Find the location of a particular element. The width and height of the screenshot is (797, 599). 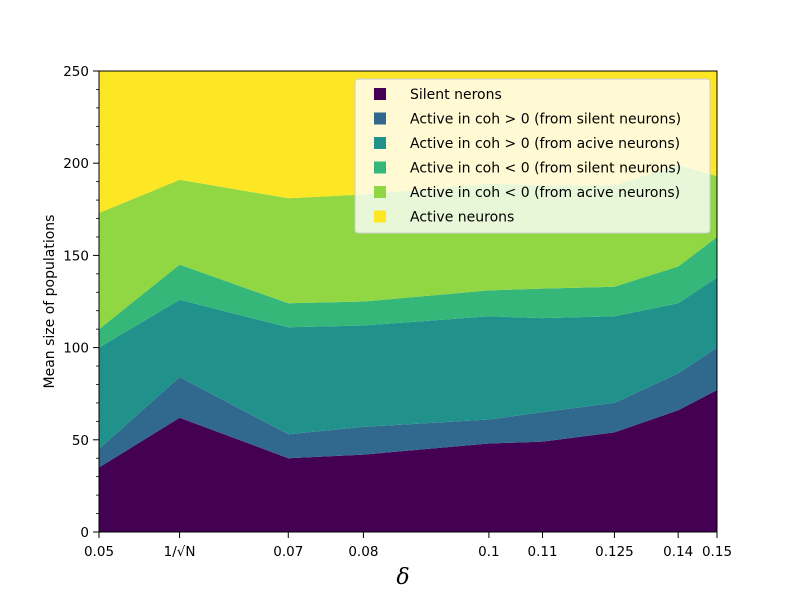

y-tick-label: 50 is located at coordinates (80, 441).